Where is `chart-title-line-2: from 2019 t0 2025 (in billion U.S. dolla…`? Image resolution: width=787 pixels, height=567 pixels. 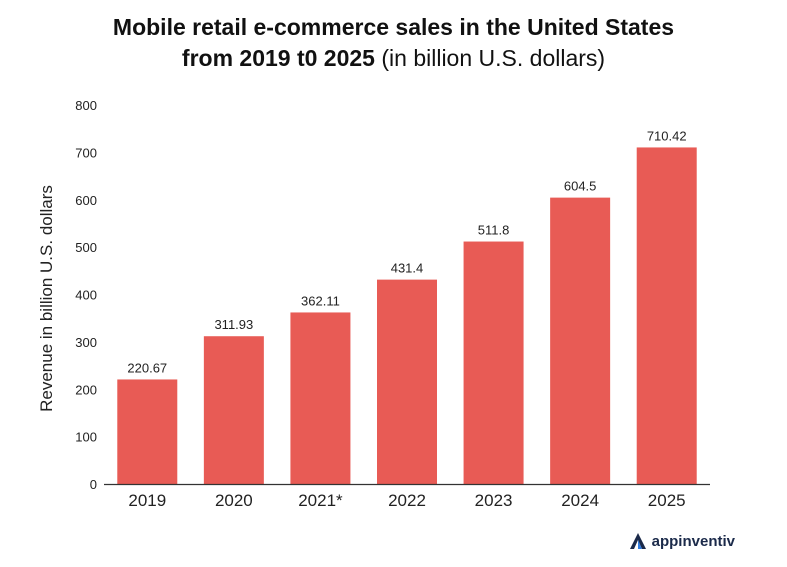 chart-title-line-2: from 2019 t0 2025 (in billion U.S. dolla… is located at coordinates (393, 58).